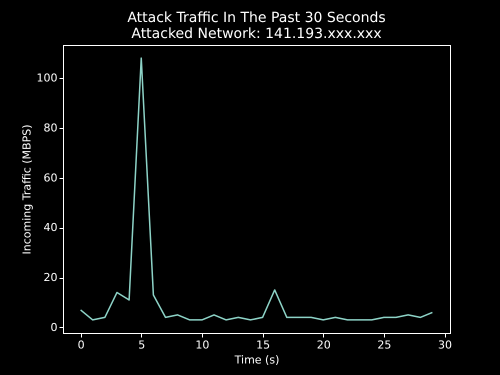  I want to click on x-axis-title: Time (s), so click(257, 360).